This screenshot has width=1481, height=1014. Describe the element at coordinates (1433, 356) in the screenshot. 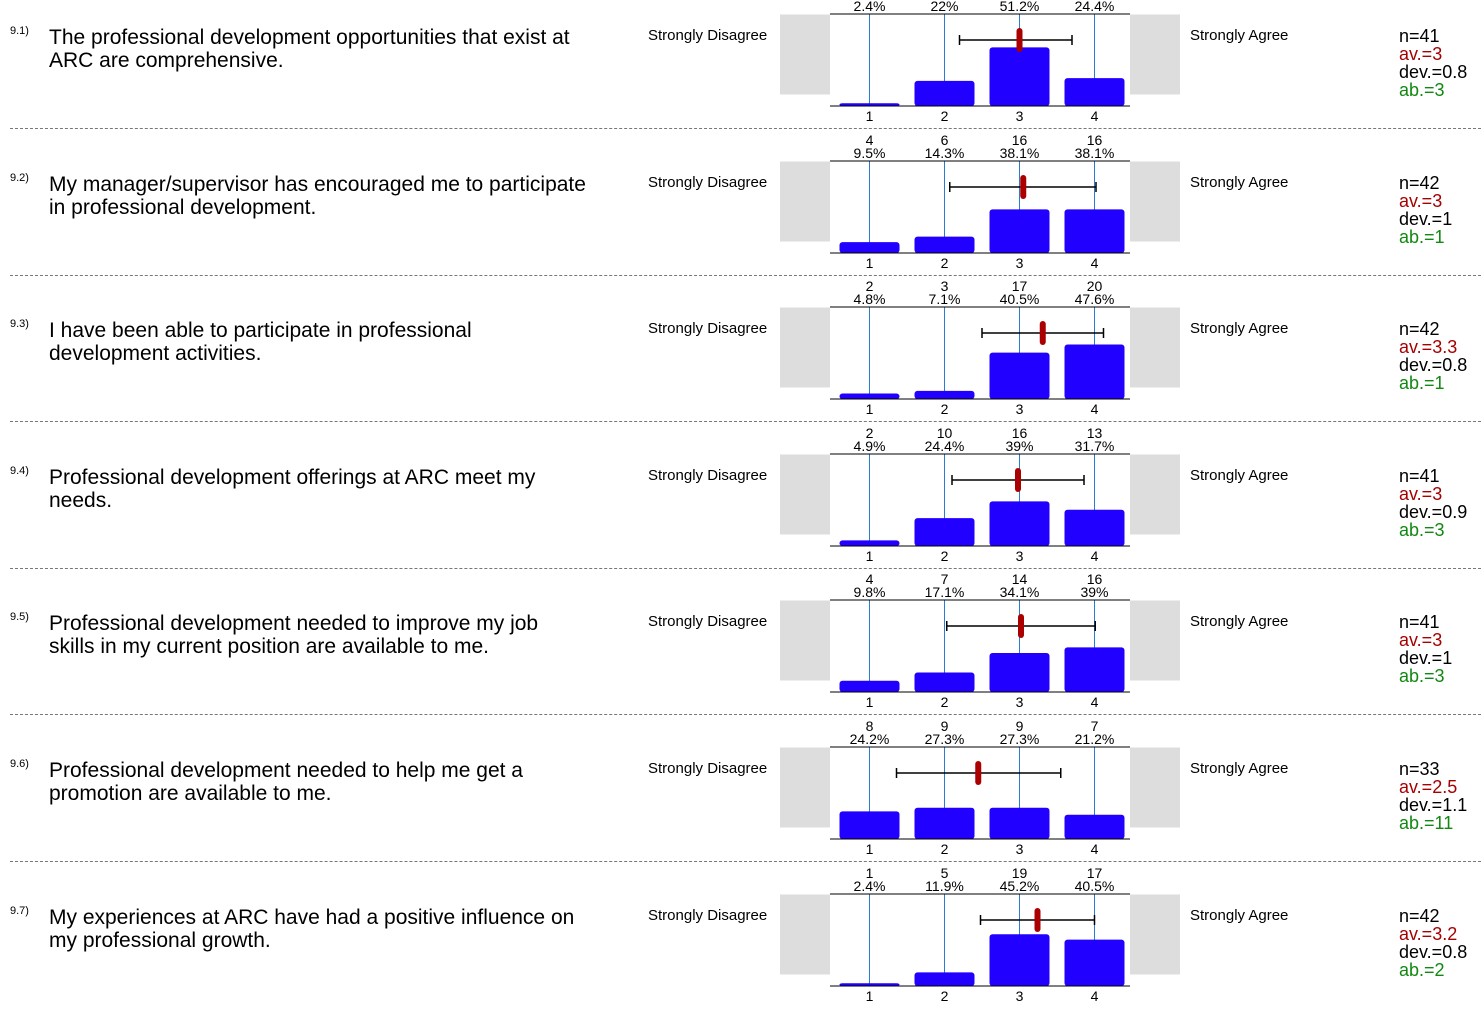

I see `stats-block: n=42 av.=3.3 dev.=0.8 ab.=1` at that location.